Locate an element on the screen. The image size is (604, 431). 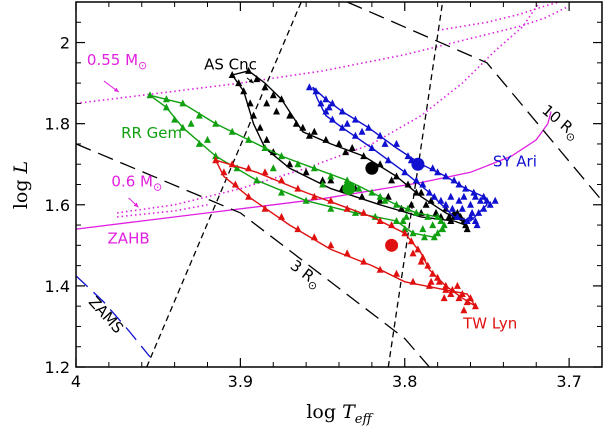
annotation-0-55-m: 0.55 M⊙ is located at coordinates (117, 61).